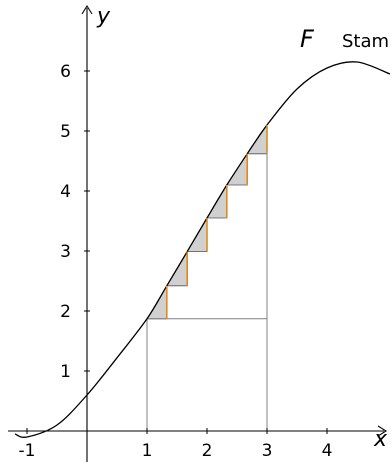 This screenshot has height=465, width=392. I want to click on y-tick-label: 3, so click(65, 252).